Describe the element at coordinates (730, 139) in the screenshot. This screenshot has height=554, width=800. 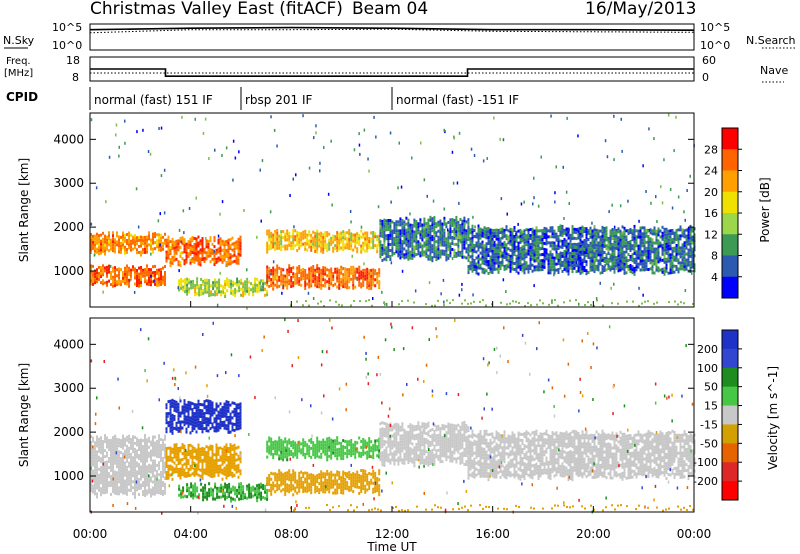
I see `power-colorbar-swatch` at that location.